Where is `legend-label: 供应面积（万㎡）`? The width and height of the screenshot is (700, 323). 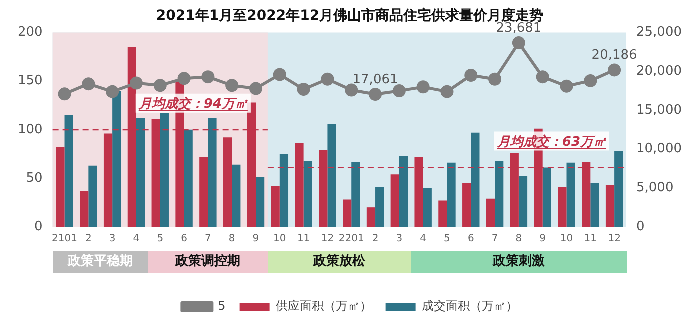
legend-label: 供应面积（万㎡） is located at coordinates (324, 306).